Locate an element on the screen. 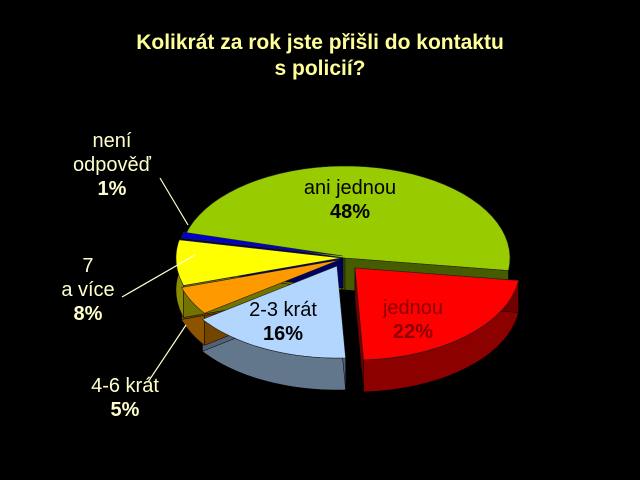  category-label: jednou is located at coordinates (413, 308).